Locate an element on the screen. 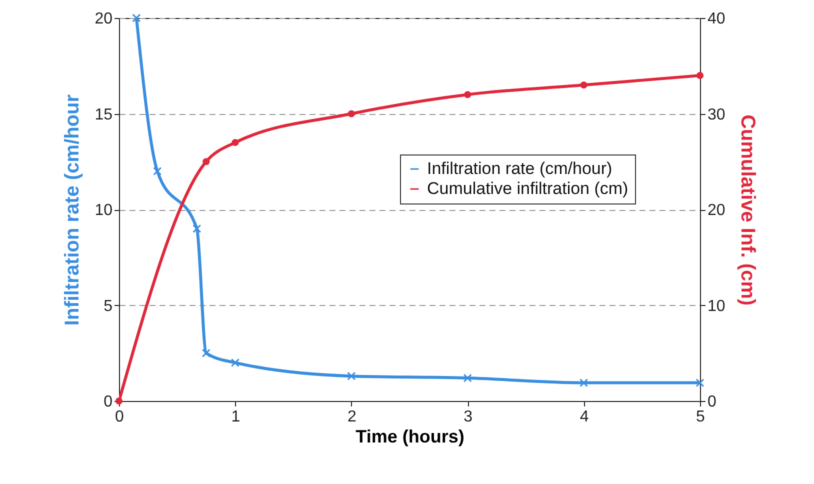  y2-axis-title: Cumulative Inf. (cm) is located at coordinates (747, 210).